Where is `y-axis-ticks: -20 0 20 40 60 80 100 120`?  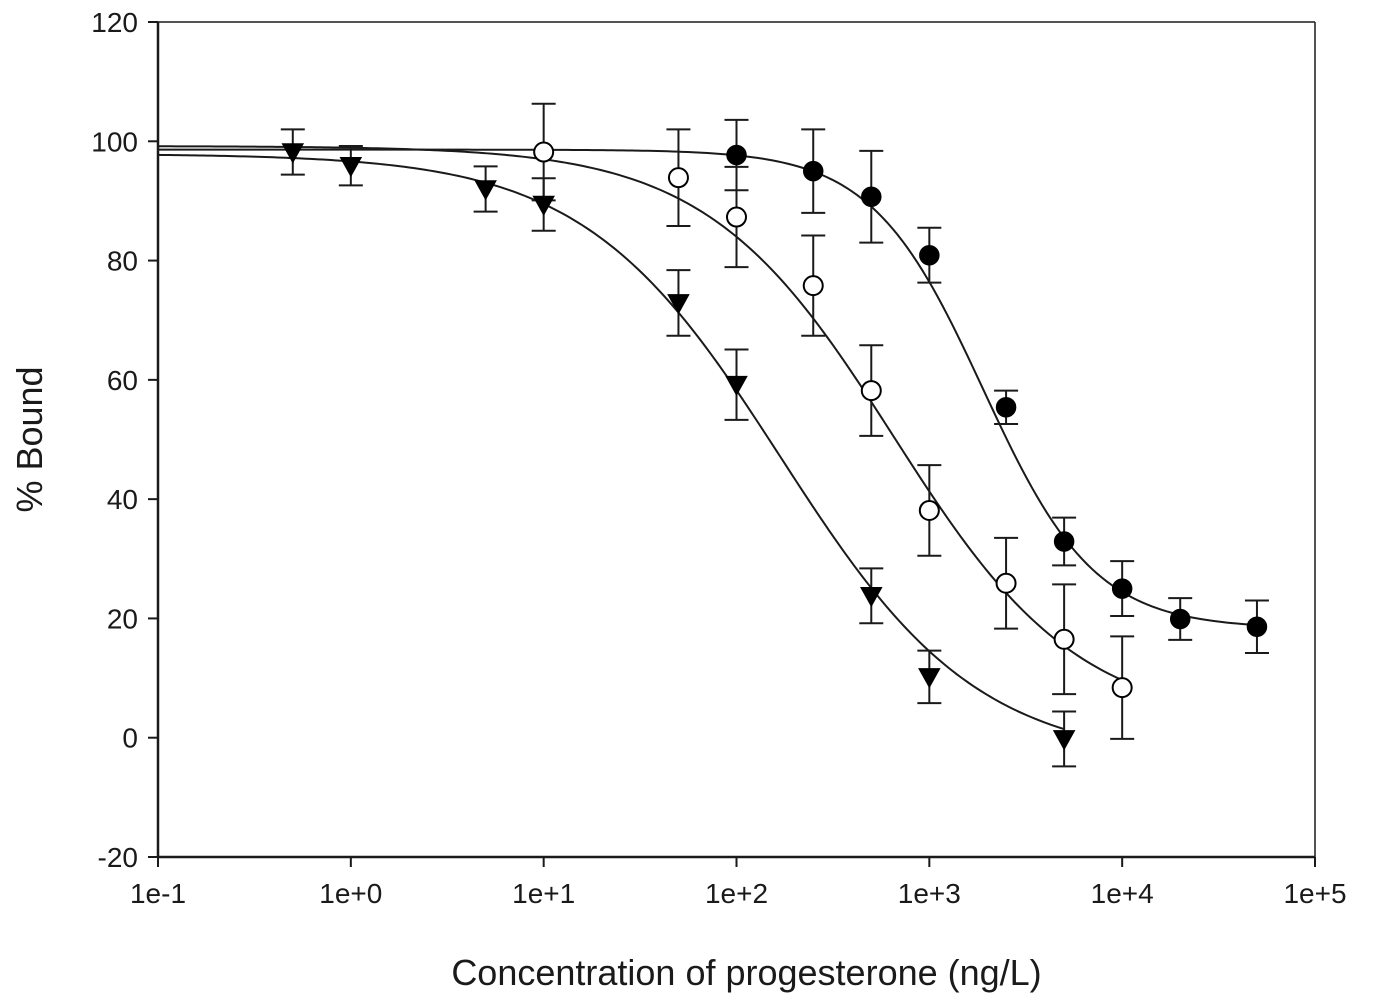 y-axis-ticks: -20 0 20 40 60 80 100 120 is located at coordinates (124, 440).